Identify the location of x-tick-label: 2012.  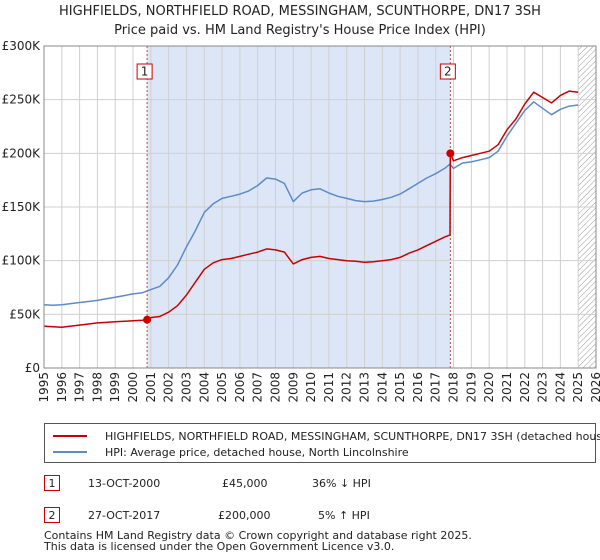
(347, 387).